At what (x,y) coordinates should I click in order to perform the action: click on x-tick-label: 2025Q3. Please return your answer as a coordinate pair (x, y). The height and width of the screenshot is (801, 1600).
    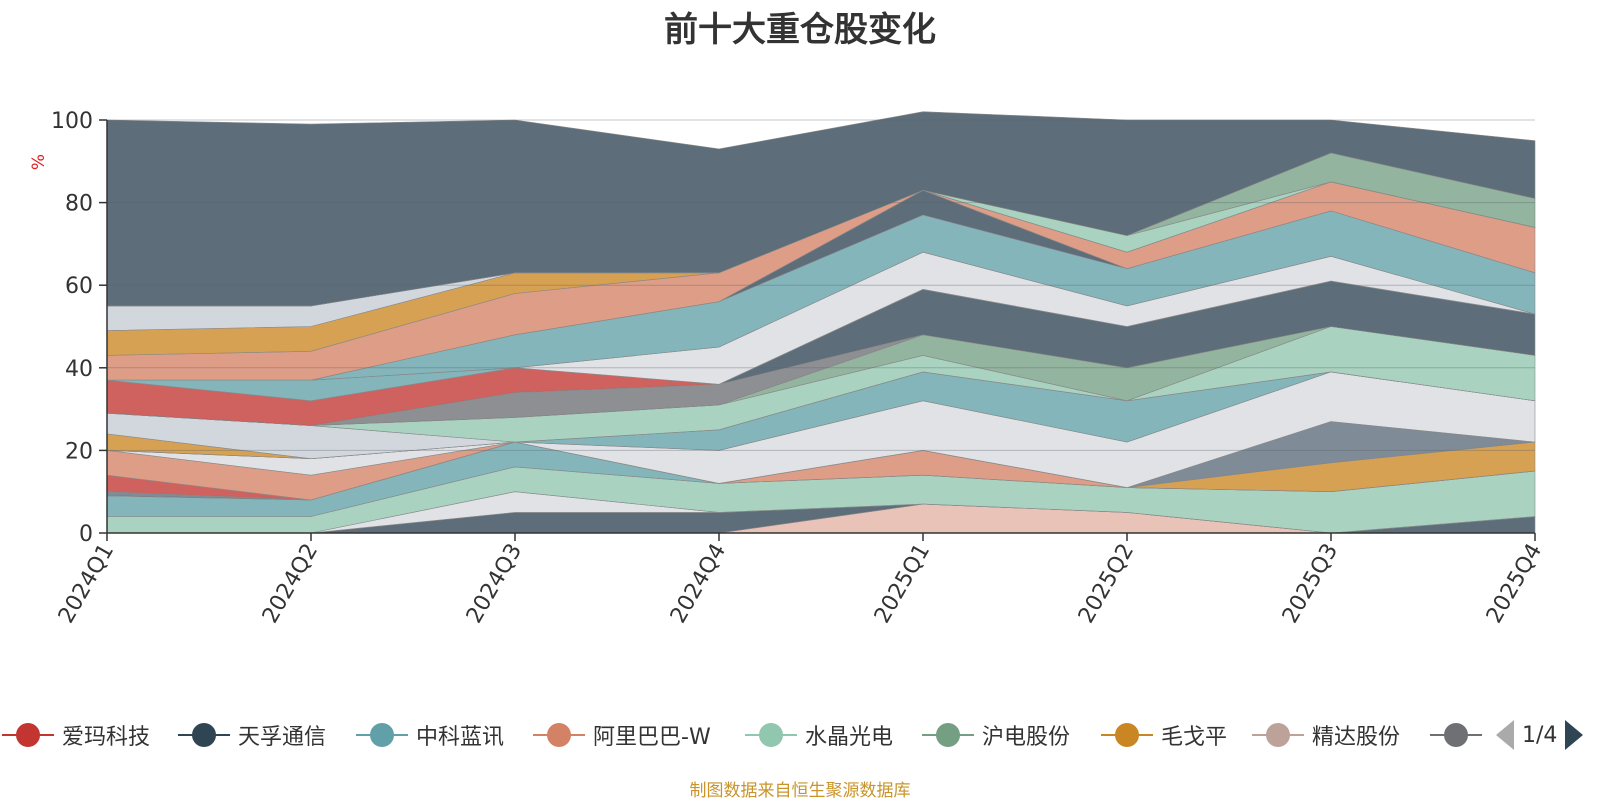
    Looking at the image, I should click on (1310, 584).